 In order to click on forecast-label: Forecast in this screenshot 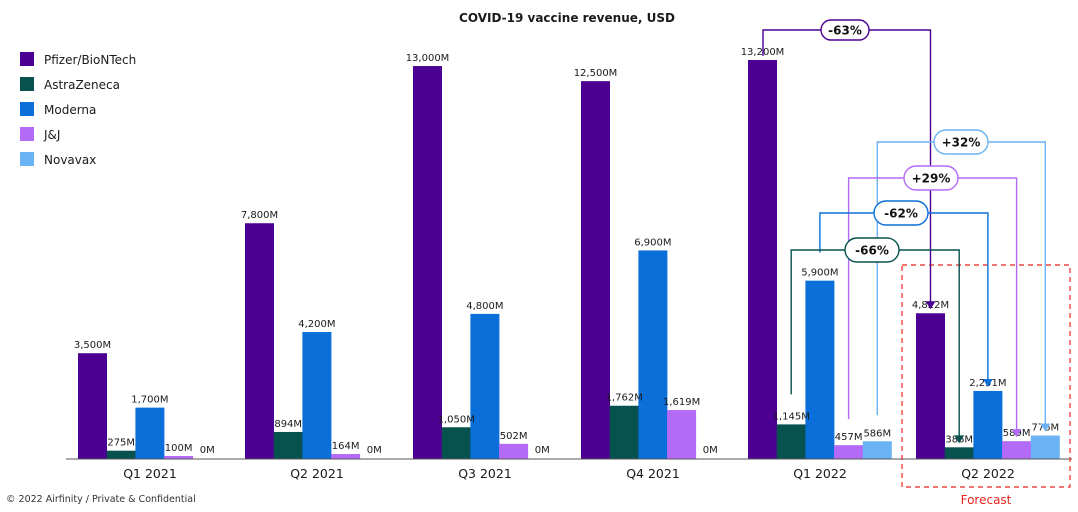, I will do `click(986, 500)`.